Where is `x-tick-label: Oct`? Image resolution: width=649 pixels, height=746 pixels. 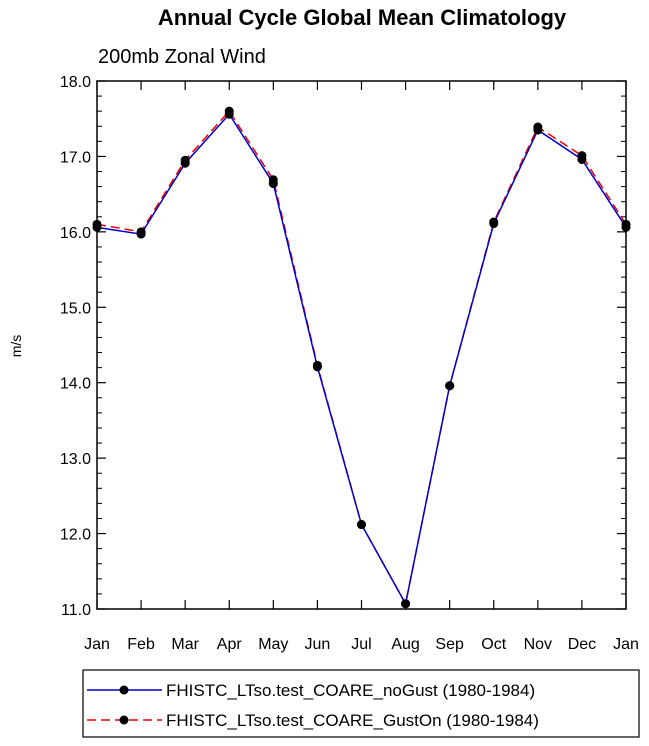
x-tick-label: Oct is located at coordinates (493, 644).